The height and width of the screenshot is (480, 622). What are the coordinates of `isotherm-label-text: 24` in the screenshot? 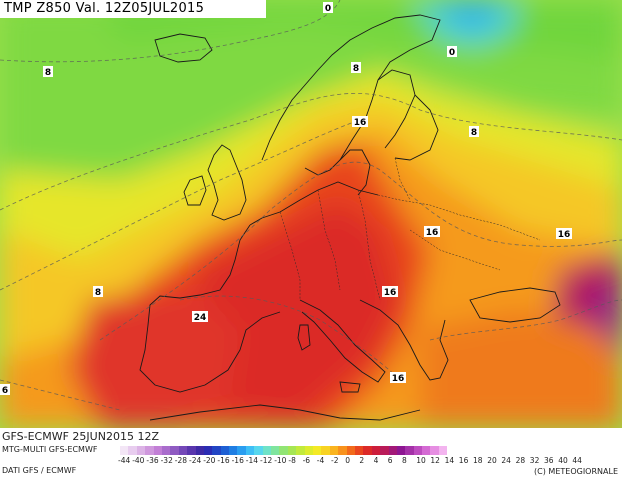 It's located at (200, 318).